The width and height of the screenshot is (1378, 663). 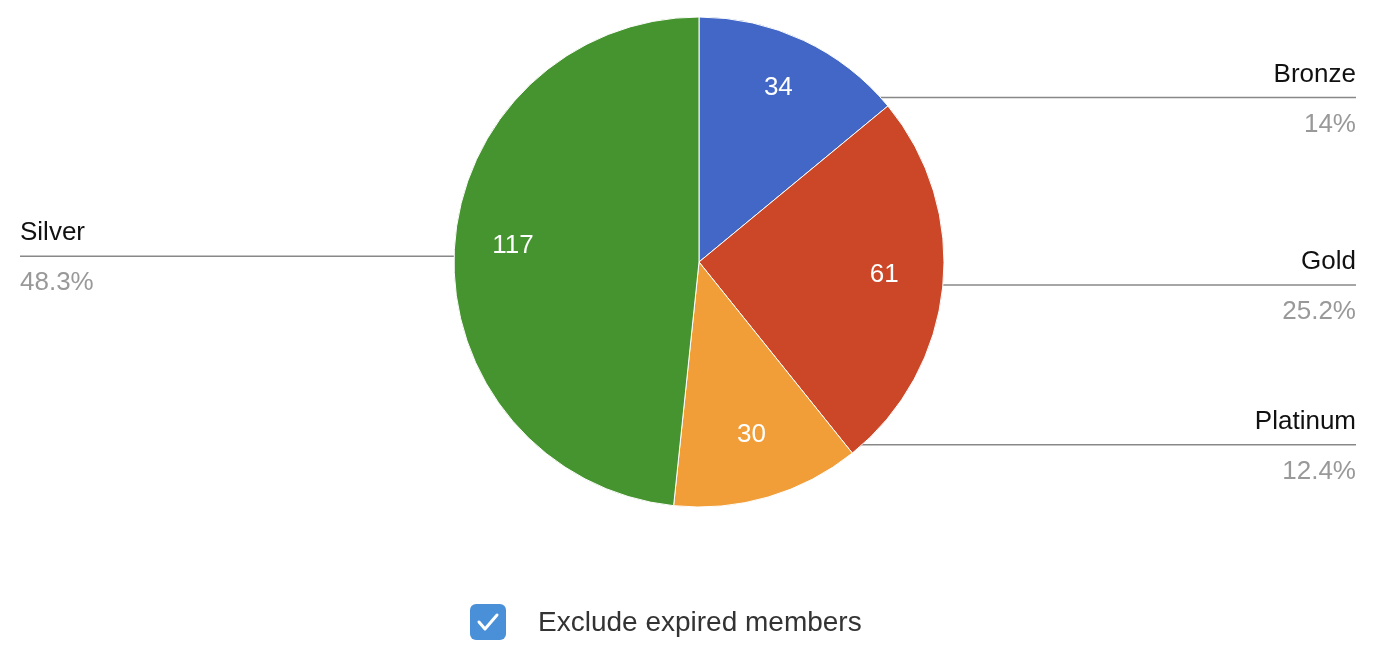 What do you see at coordinates (700, 622) in the screenshot?
I see `text: Exclude expired members` at bounding box center [700, 622].